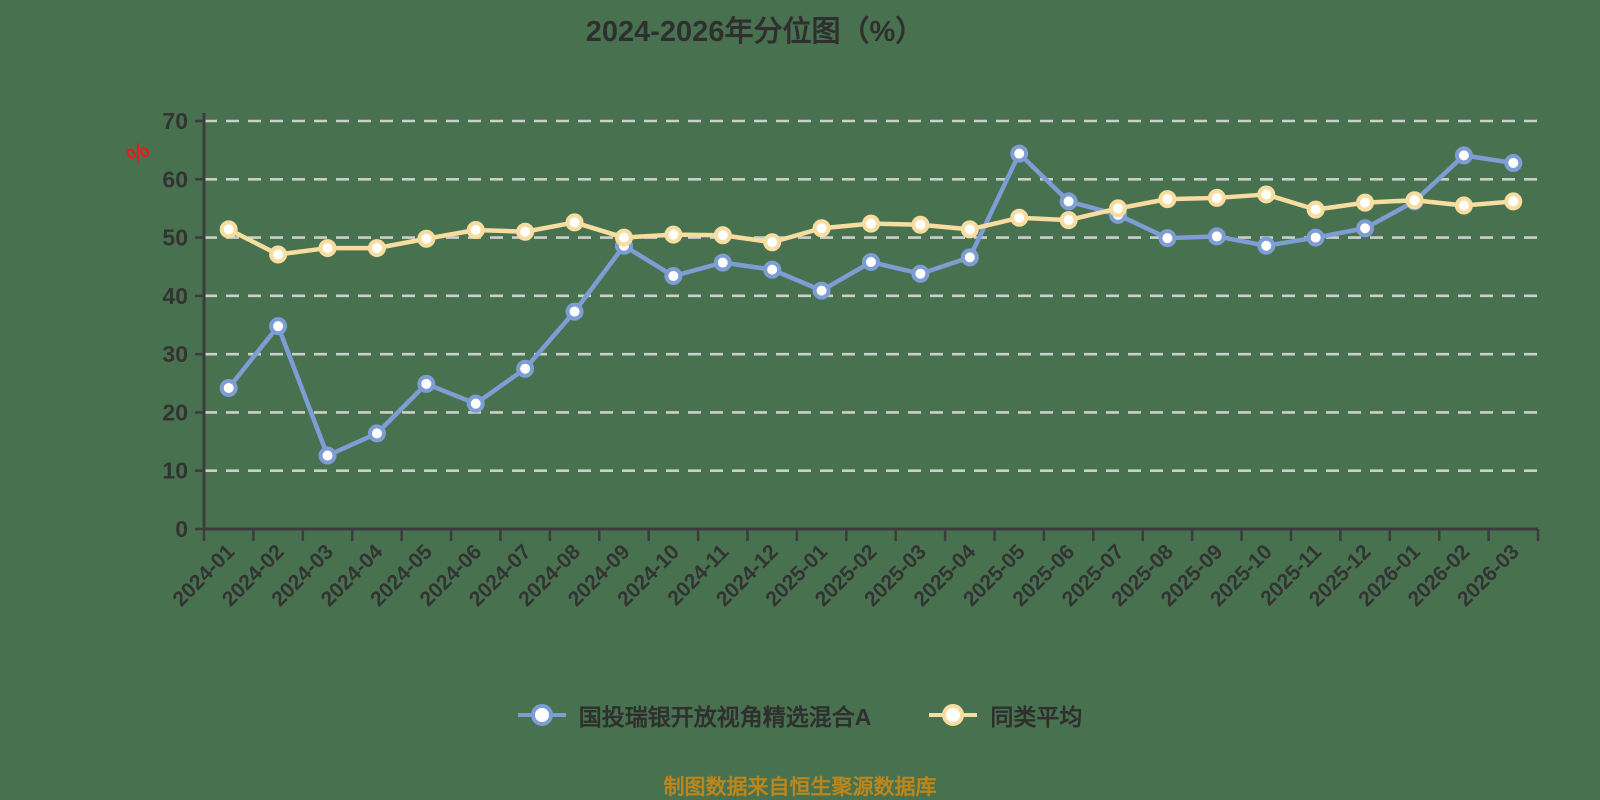  I want to click on y-axis-tick-label: 20, so click(175, 412).